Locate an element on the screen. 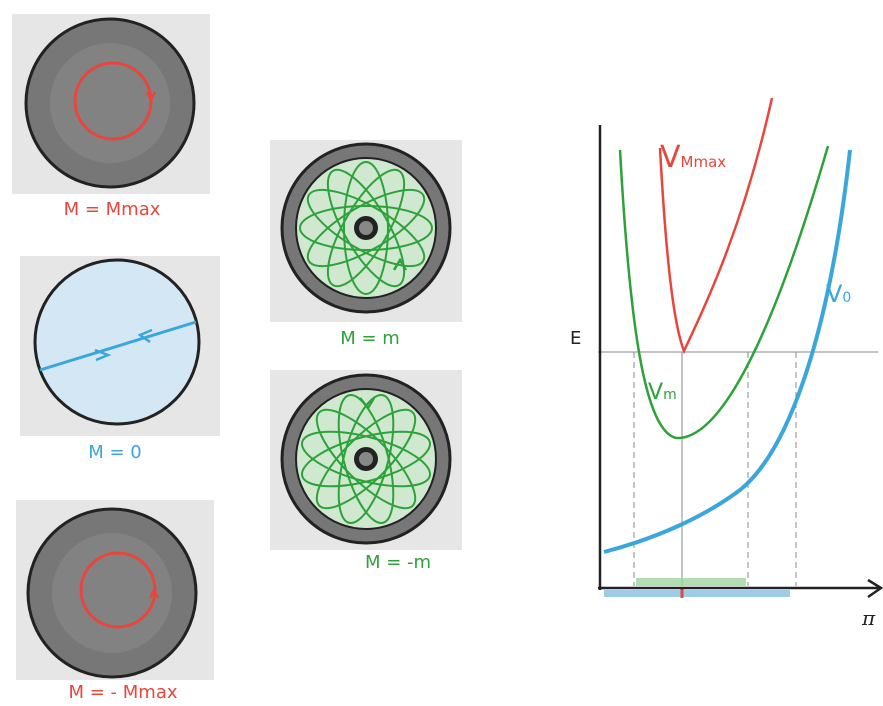 The image size is (883, 706). disc-m-zero is located at coordinates (117, 342).